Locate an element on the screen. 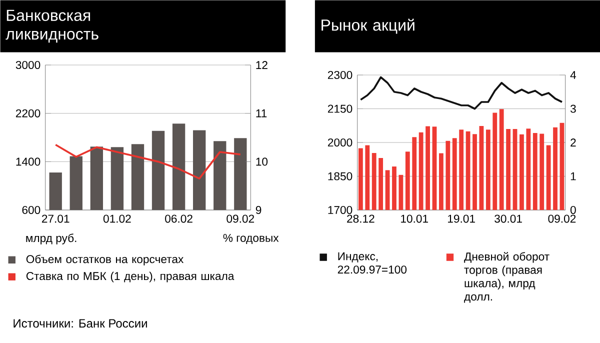  chart-title: Рынок акций is located at coordinates (368, 26).